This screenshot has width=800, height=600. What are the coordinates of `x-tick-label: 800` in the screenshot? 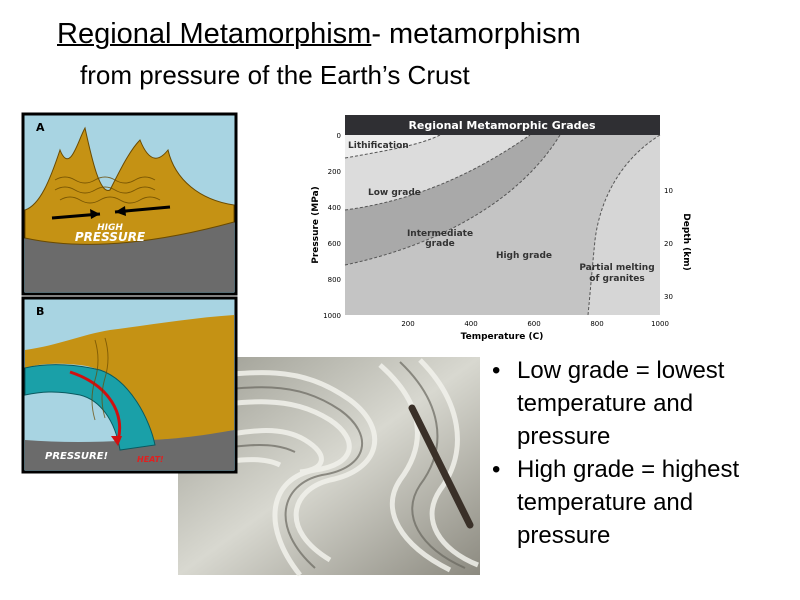 It's located at (596, 324).